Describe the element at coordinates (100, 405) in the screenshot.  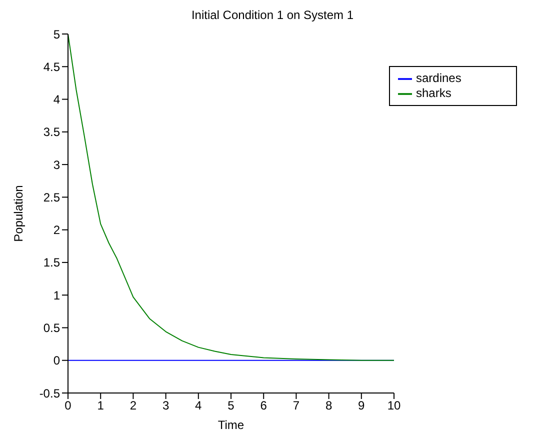
I see `x-tick-label: 1` at that location.